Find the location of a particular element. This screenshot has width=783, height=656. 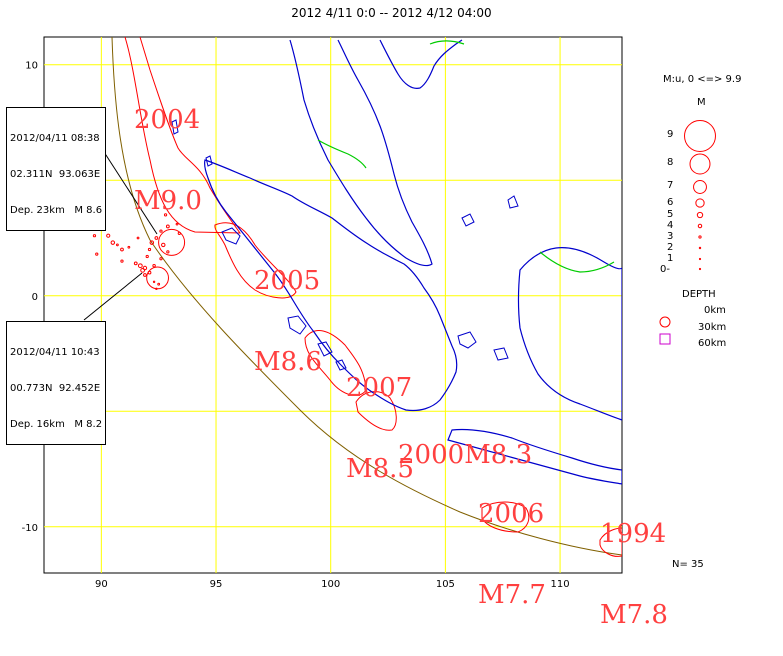

rupture-zone-2000 is located at coordinates (376, 411).